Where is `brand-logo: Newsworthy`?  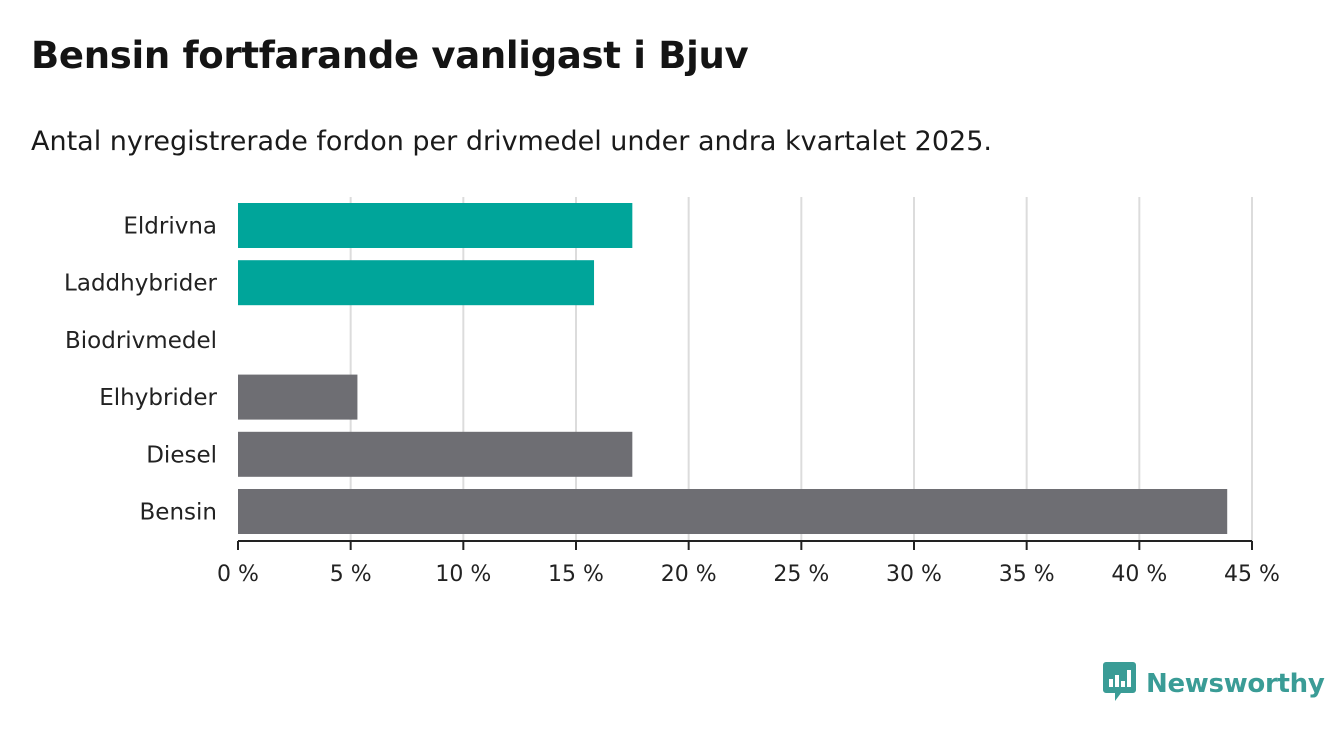 brand-logo: Newsworthy is located at coordinates (1214, 684).